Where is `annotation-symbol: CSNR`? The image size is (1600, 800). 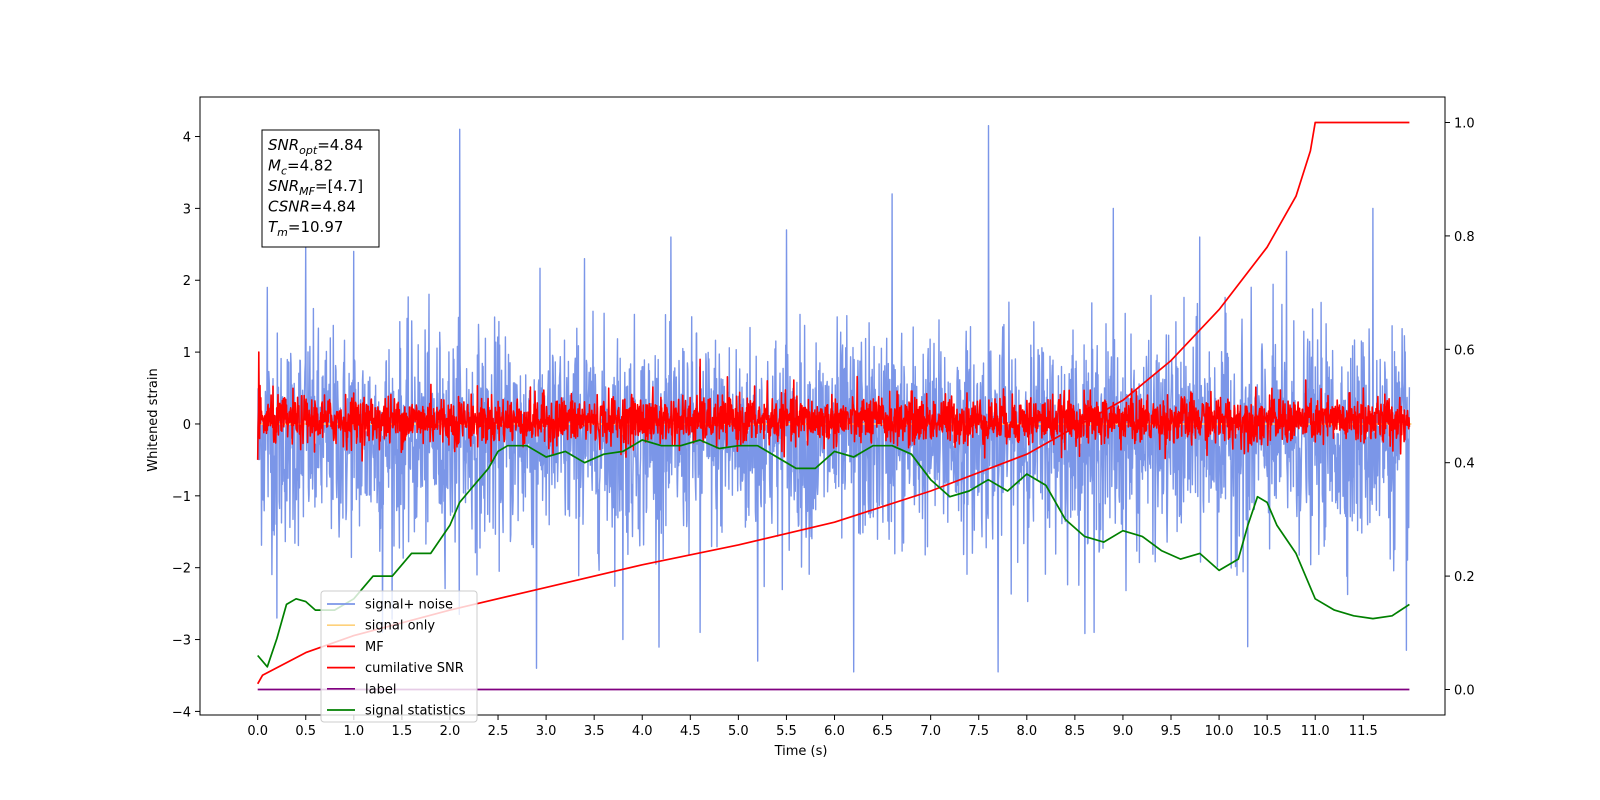 annotation-symbol: CSNR is located at coordinates (289, 207).